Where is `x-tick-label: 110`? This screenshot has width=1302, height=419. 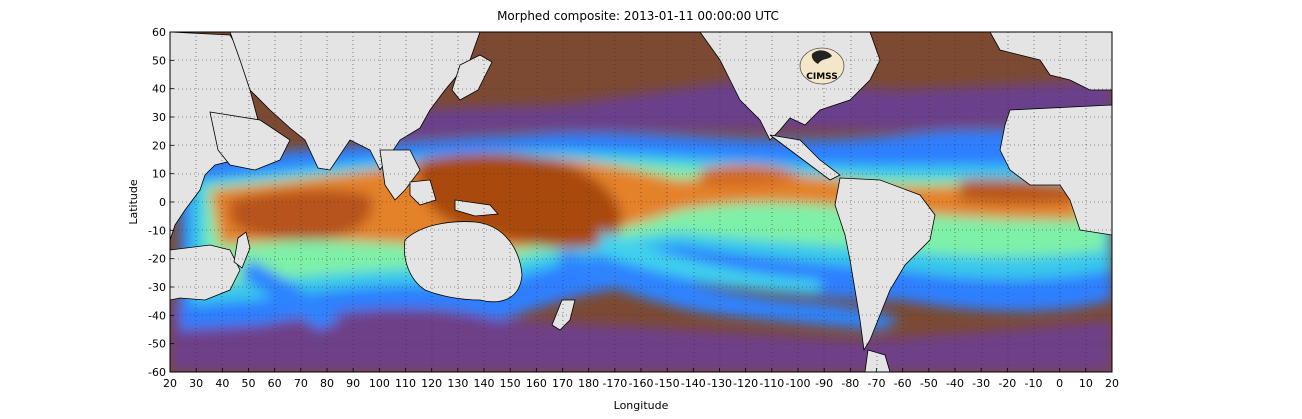
x-tick-label: 110 is located at coordinates (405, 383).